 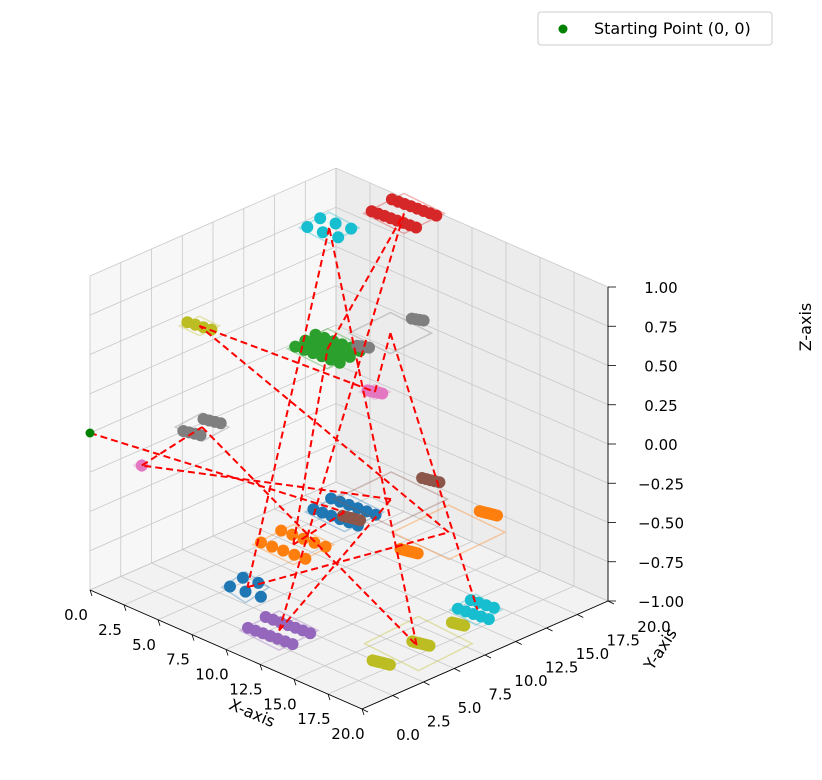 What do you see at coordinates (592, 654) in the screenshot?
I see `y-tick-label: 15.0` at bounding box center [592, 654].